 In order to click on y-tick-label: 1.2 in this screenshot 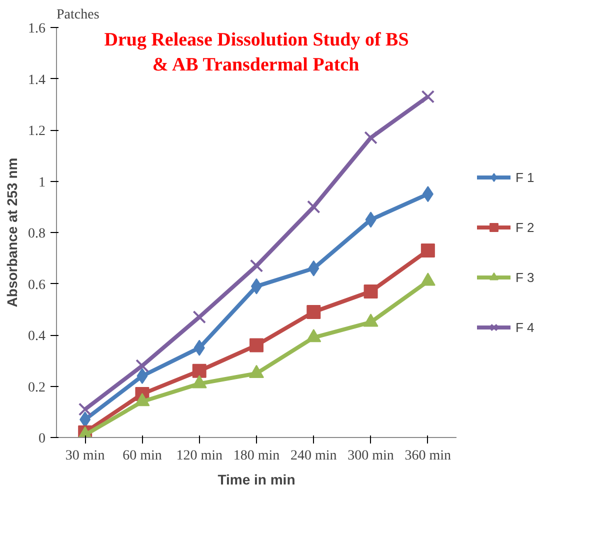, I will do `click(37, 131)`.